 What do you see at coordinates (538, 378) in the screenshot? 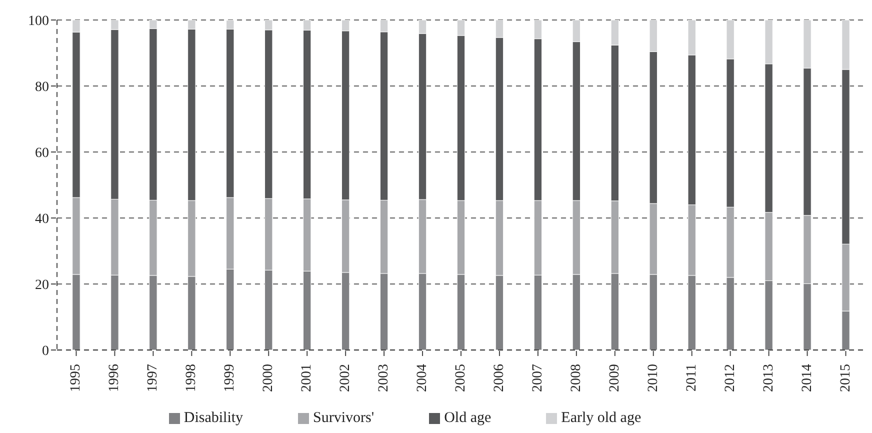
I see `x-tick-label: 2007` at bounding box center [538, 378].